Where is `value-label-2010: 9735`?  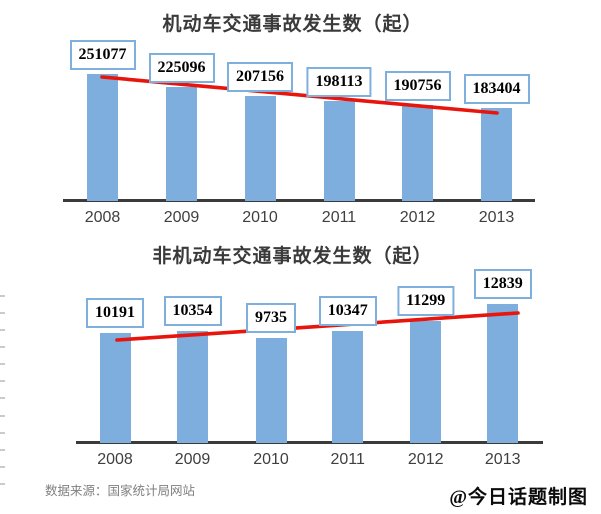
value-label-2010: 9735 is located at coordinates (271, 317).